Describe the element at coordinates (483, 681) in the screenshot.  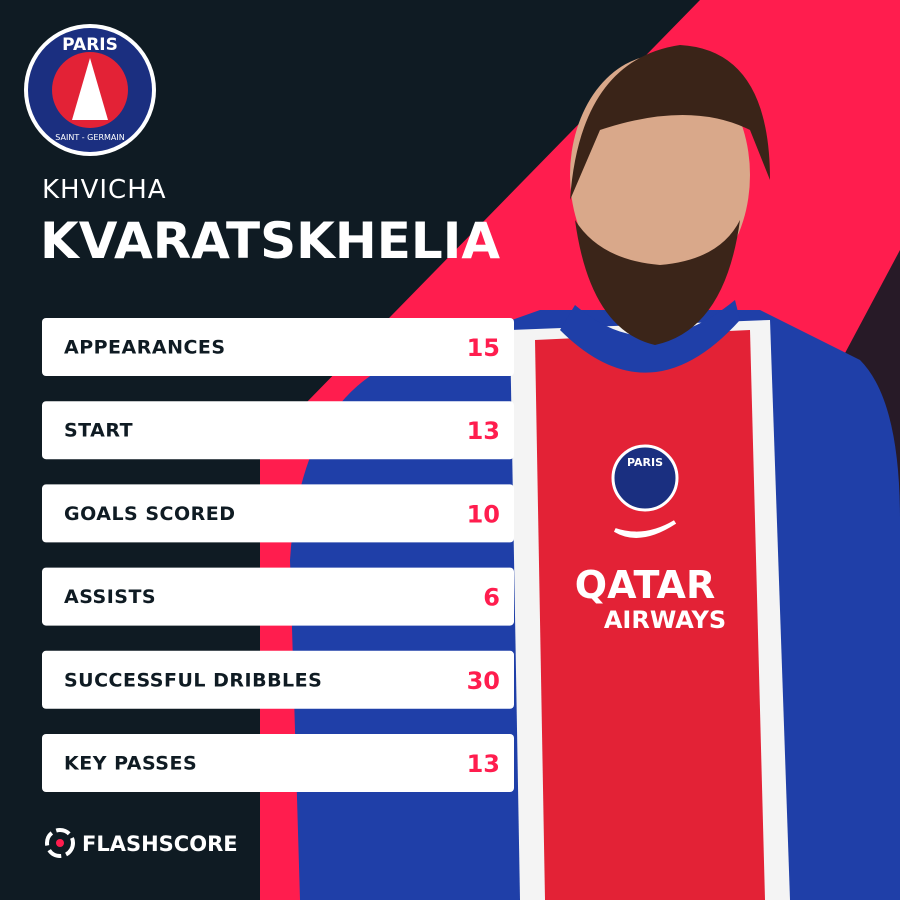
I see `stat-value: 30` at that location.